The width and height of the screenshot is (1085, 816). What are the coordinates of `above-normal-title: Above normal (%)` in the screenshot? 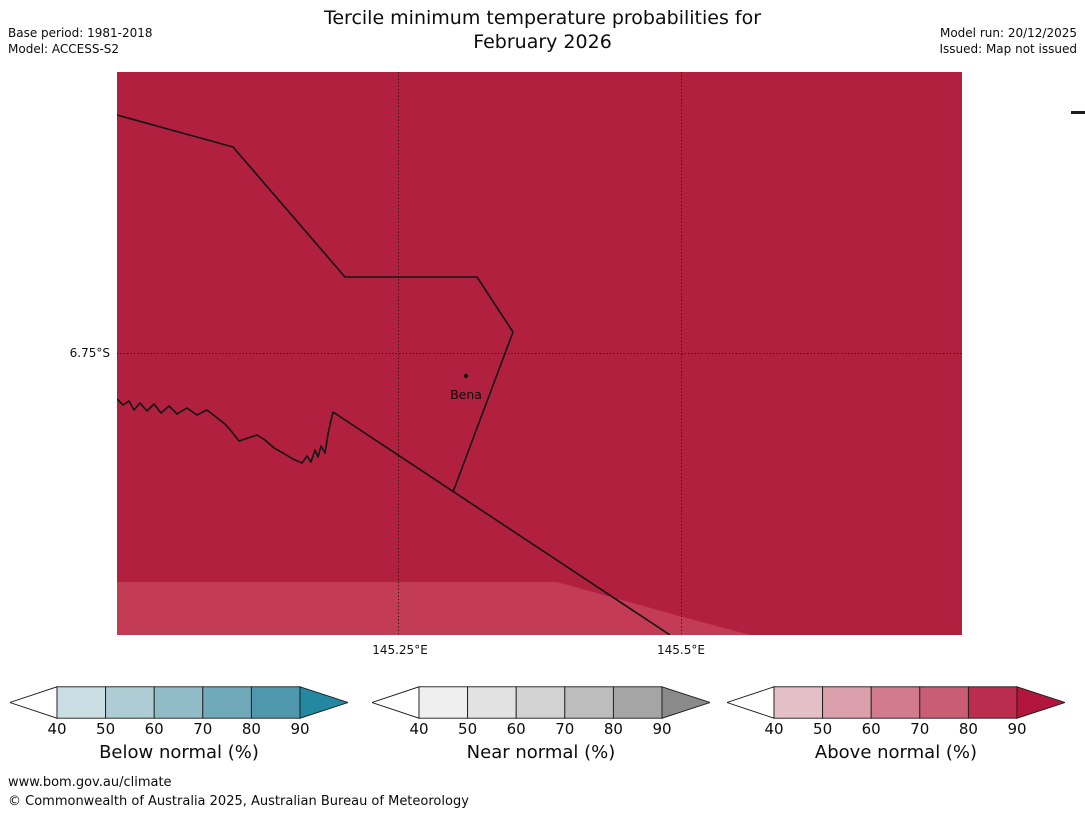 It's located at (896, 752).